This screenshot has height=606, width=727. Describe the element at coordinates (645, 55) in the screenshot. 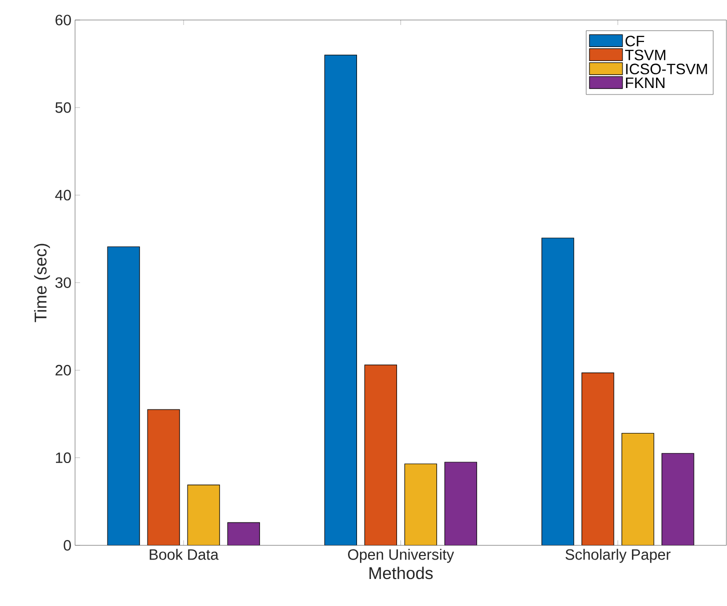

I see `legend-label: TSVM` at that location.